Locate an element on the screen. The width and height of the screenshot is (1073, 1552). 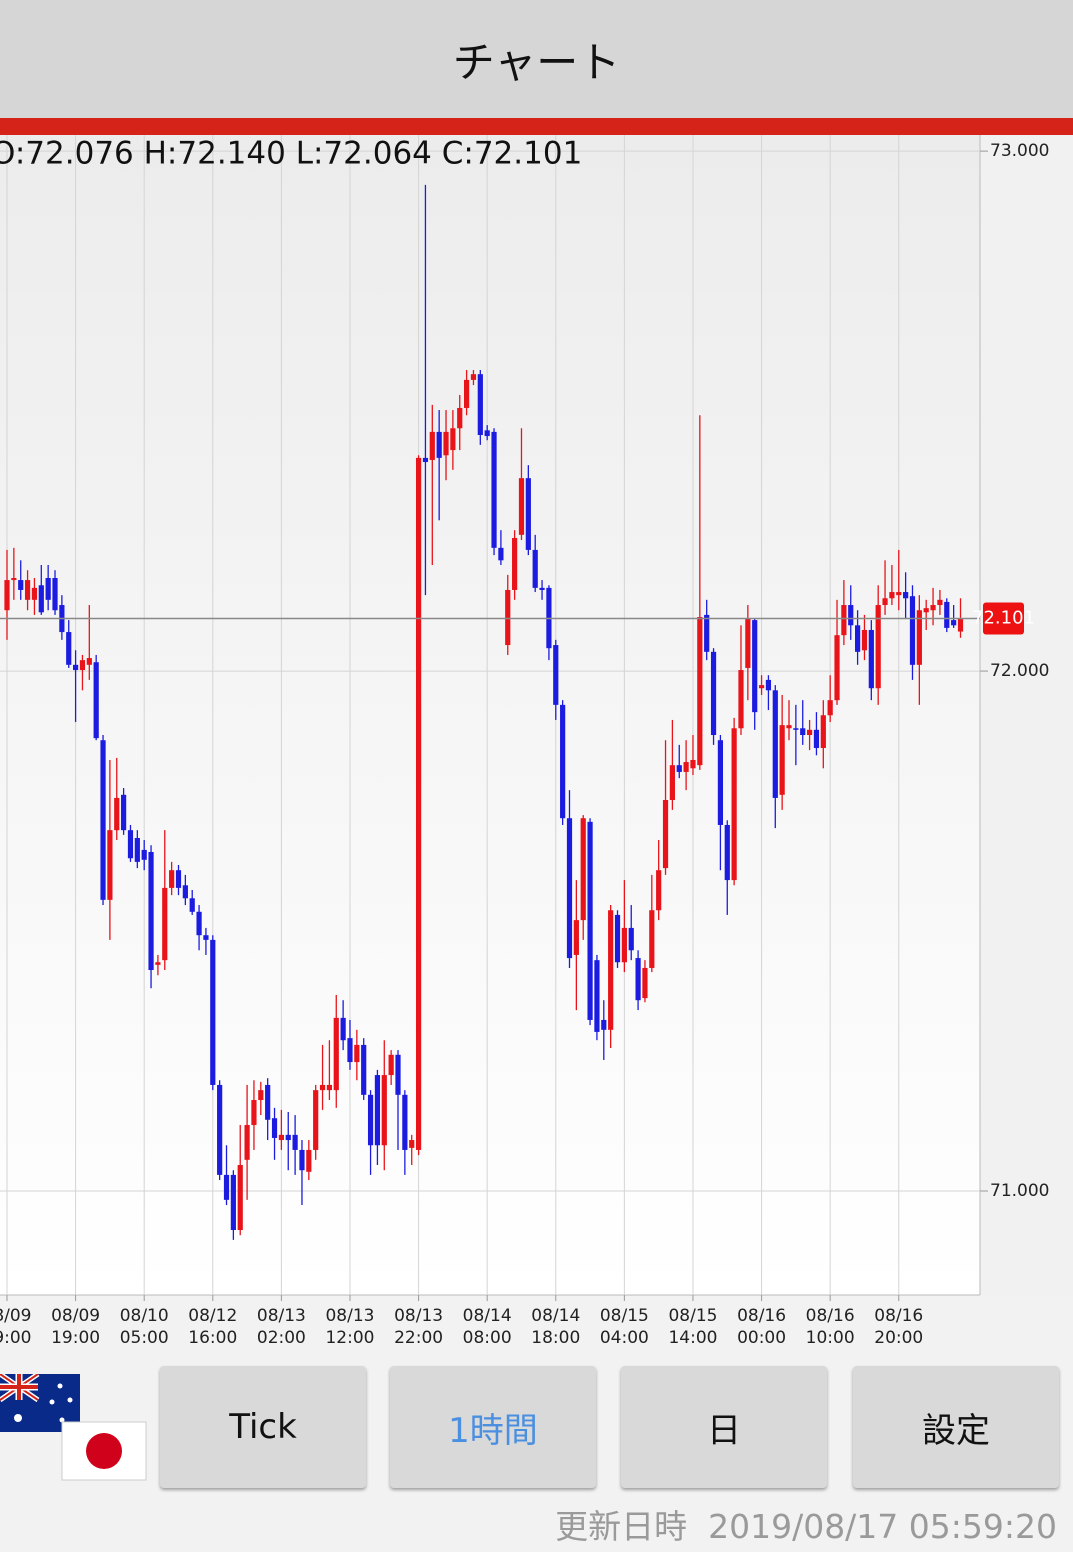
hourly-button: 1時間 is located at coordinates (493, 1427).